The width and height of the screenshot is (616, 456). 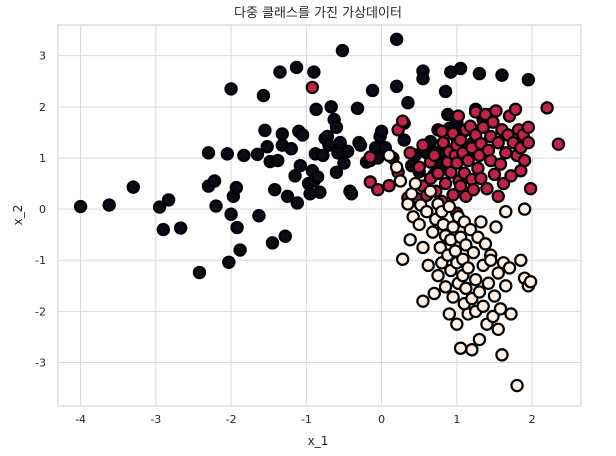 I want to click on chart-title: 다중 클래스를 가진 가상데이터, so click(x=318, y=13).